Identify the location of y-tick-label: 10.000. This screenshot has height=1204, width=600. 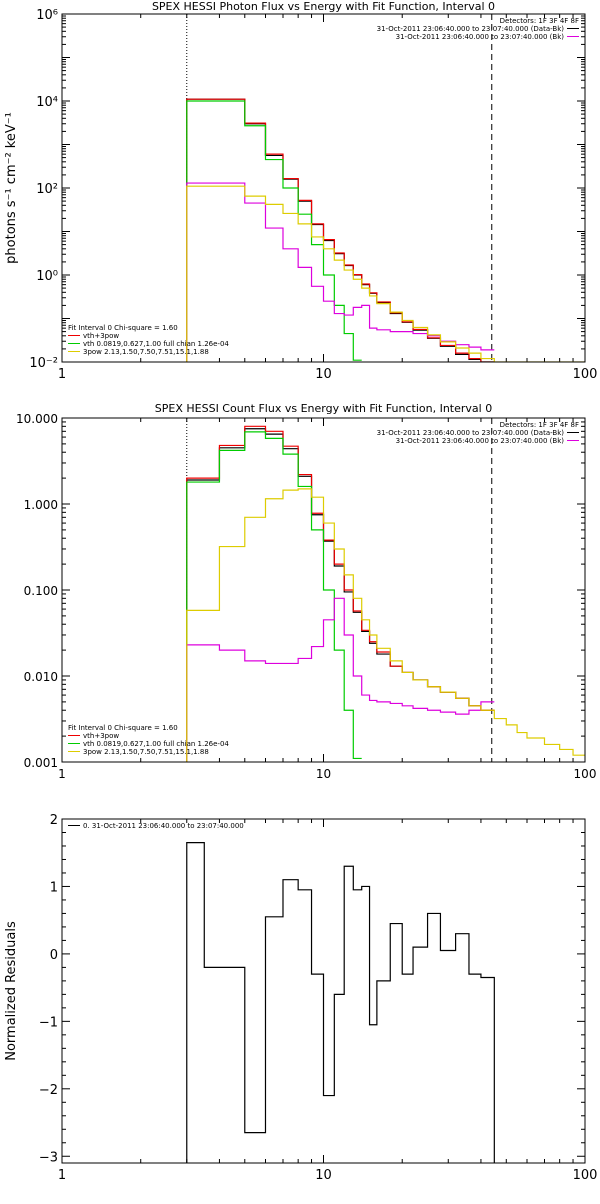
(37, 419).